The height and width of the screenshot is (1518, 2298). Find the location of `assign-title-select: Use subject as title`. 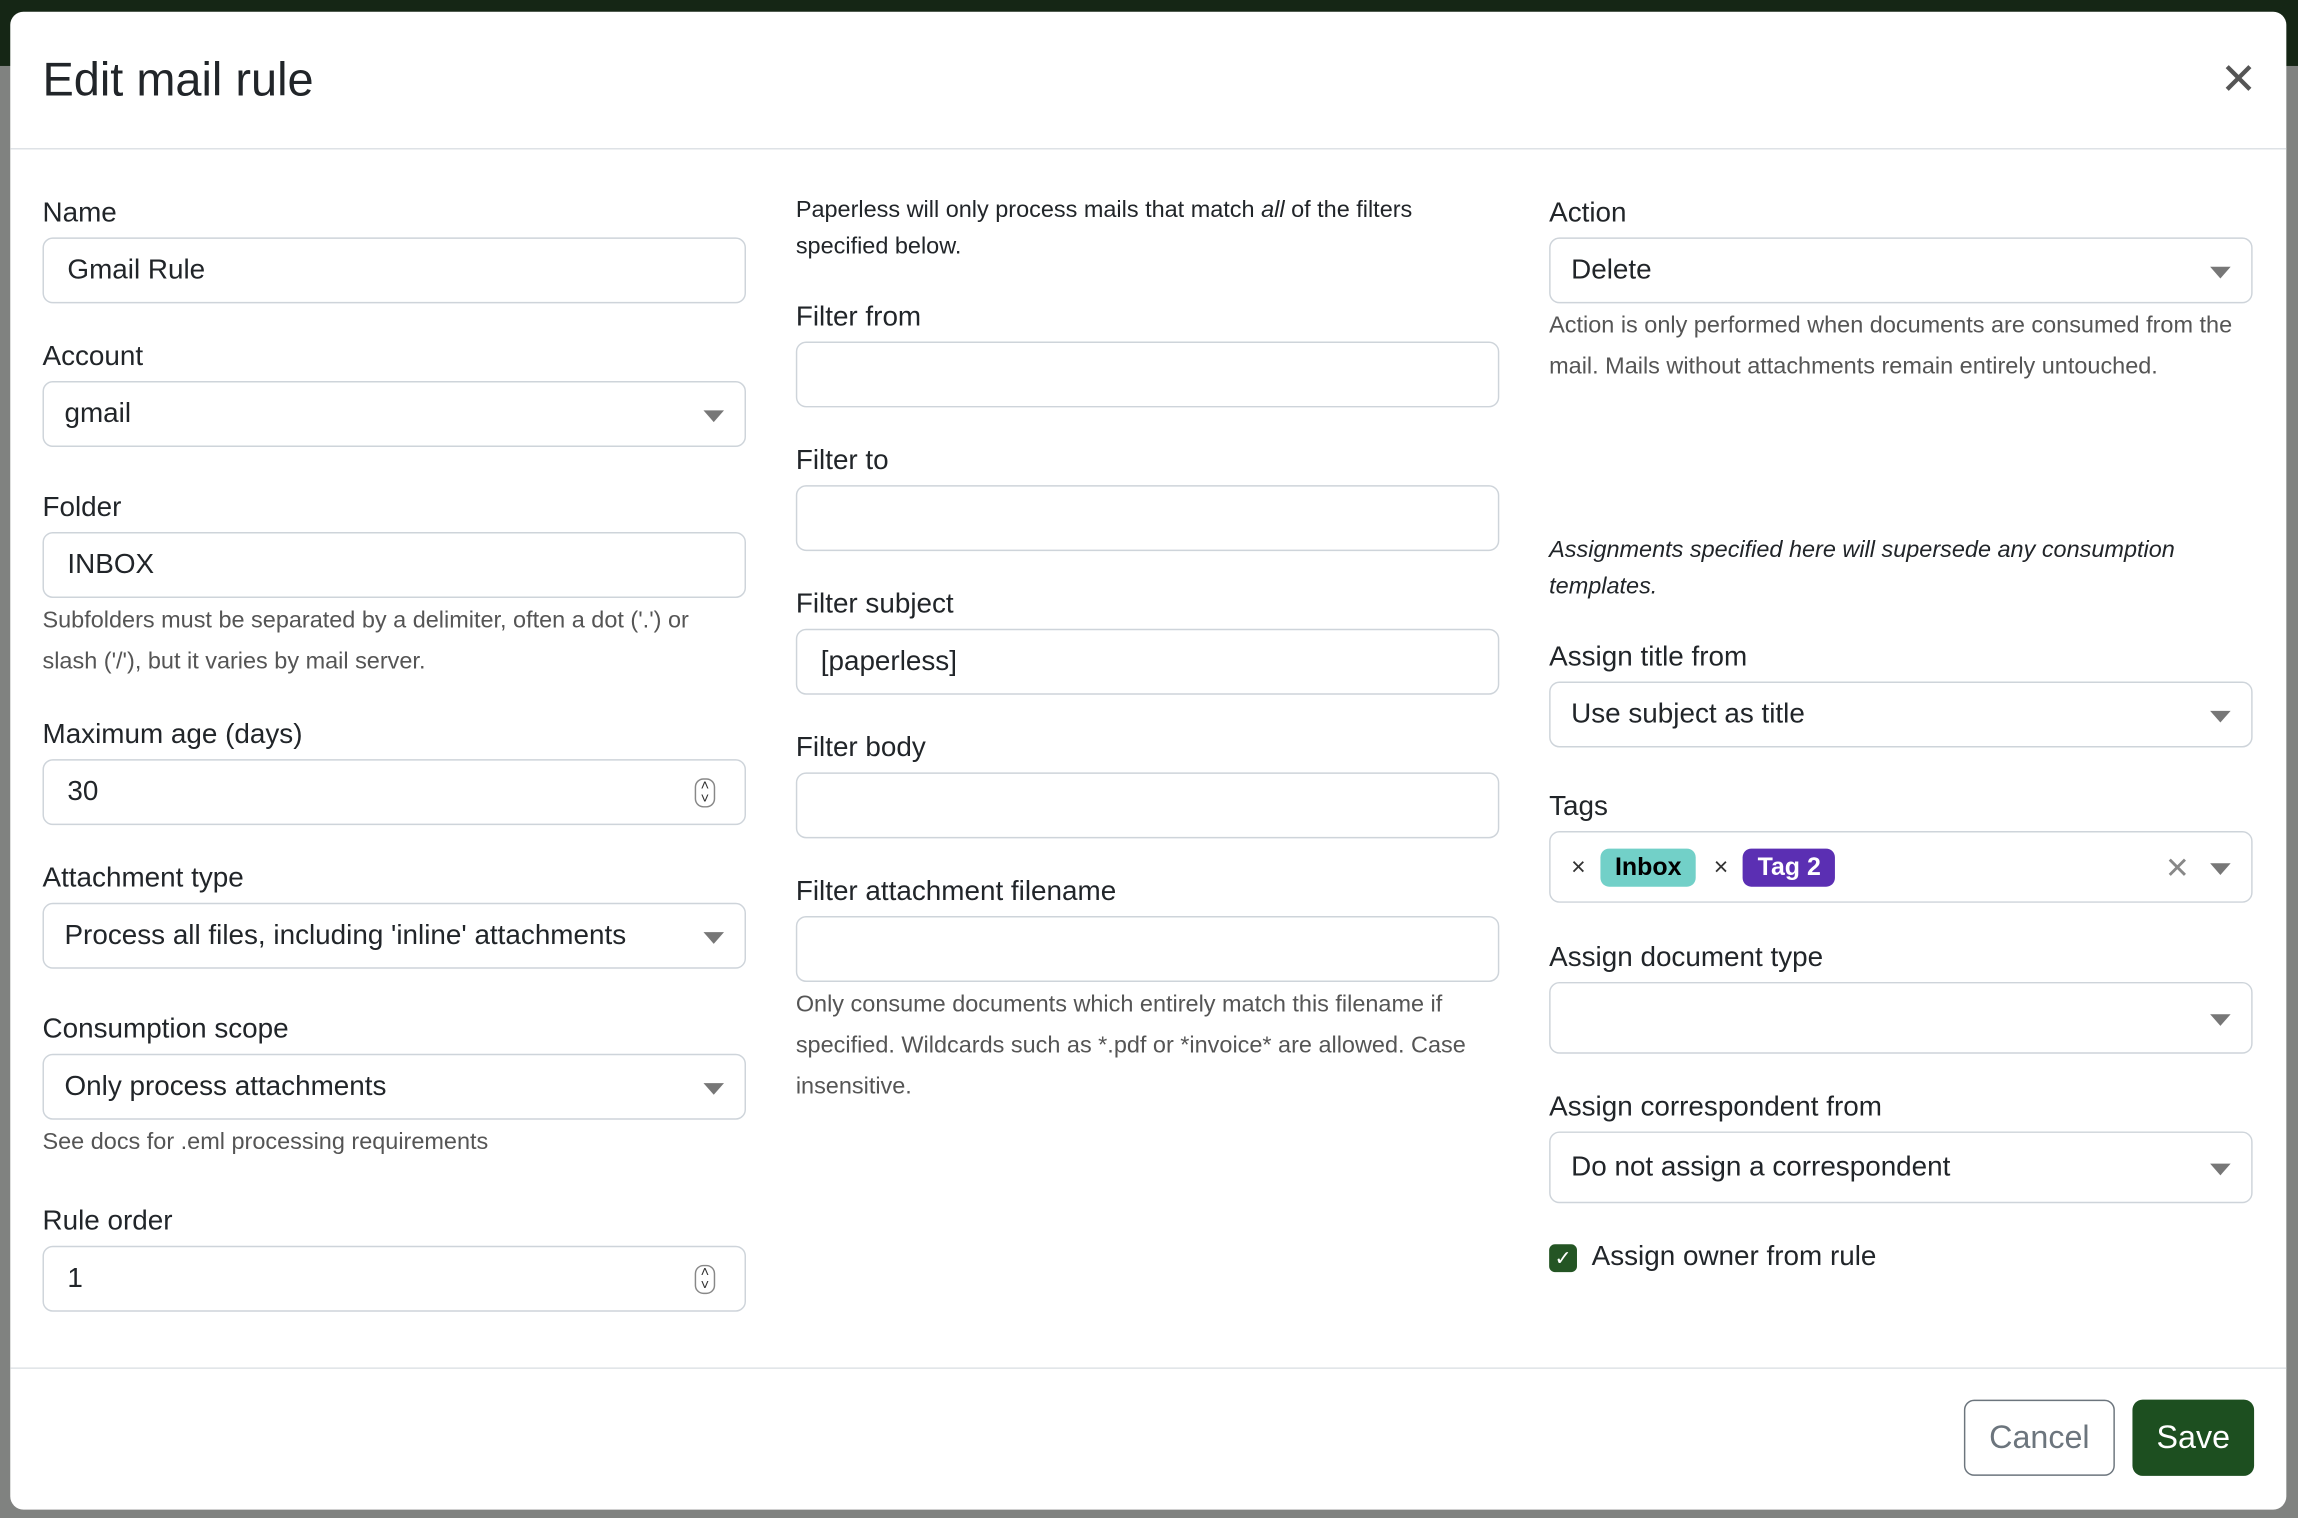

assign-title-select: Use subject as title is located at coordinates (1901, 714).